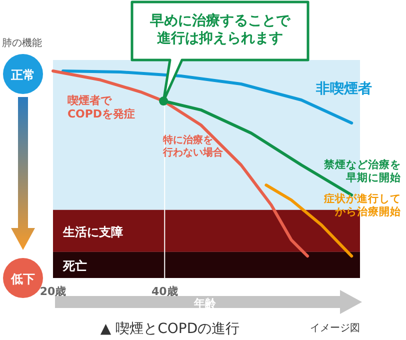  Describe the element at coordinates (205, 303) in the screenshot. I see `x-axis-title: 年齢` at that location.